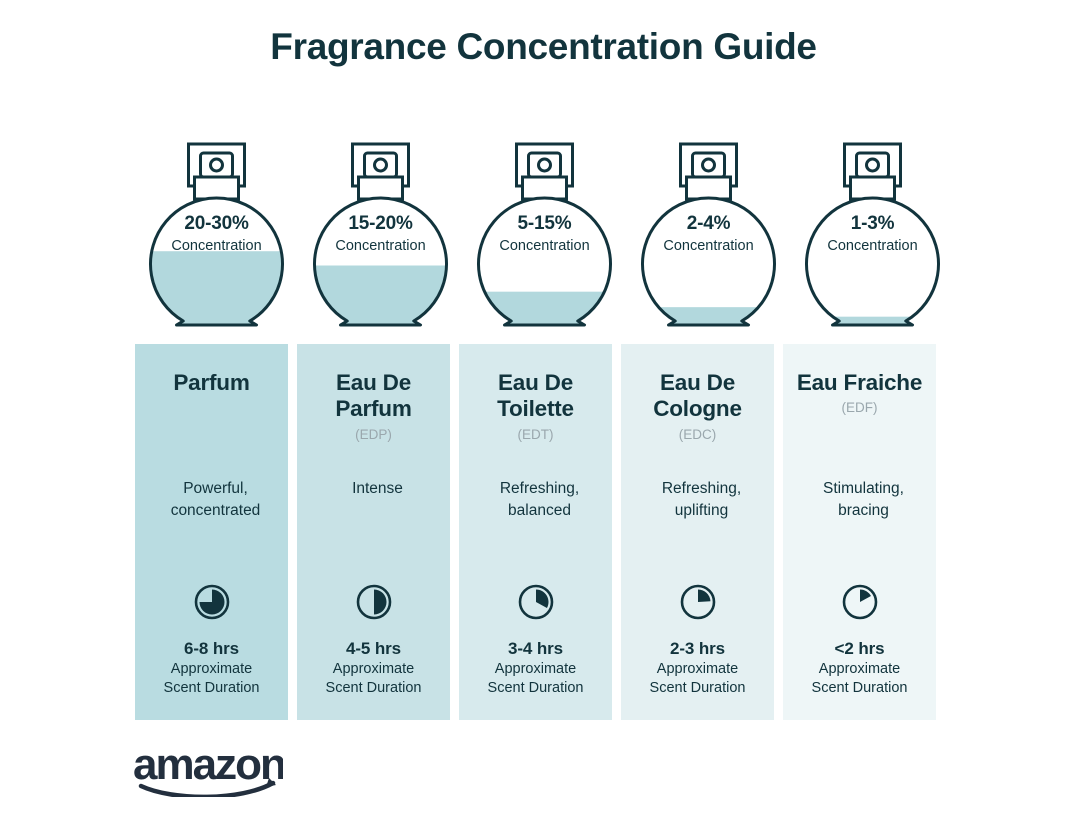 The height and width of the screenshot is (829, 1087). Describe the element at coordinates (859, 408) in the screenshot. I see `card-abbreviation: (EDF)` at that location.